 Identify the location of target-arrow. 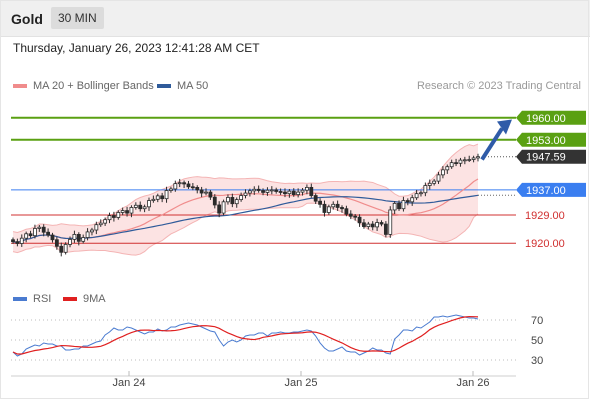
(496, 140).